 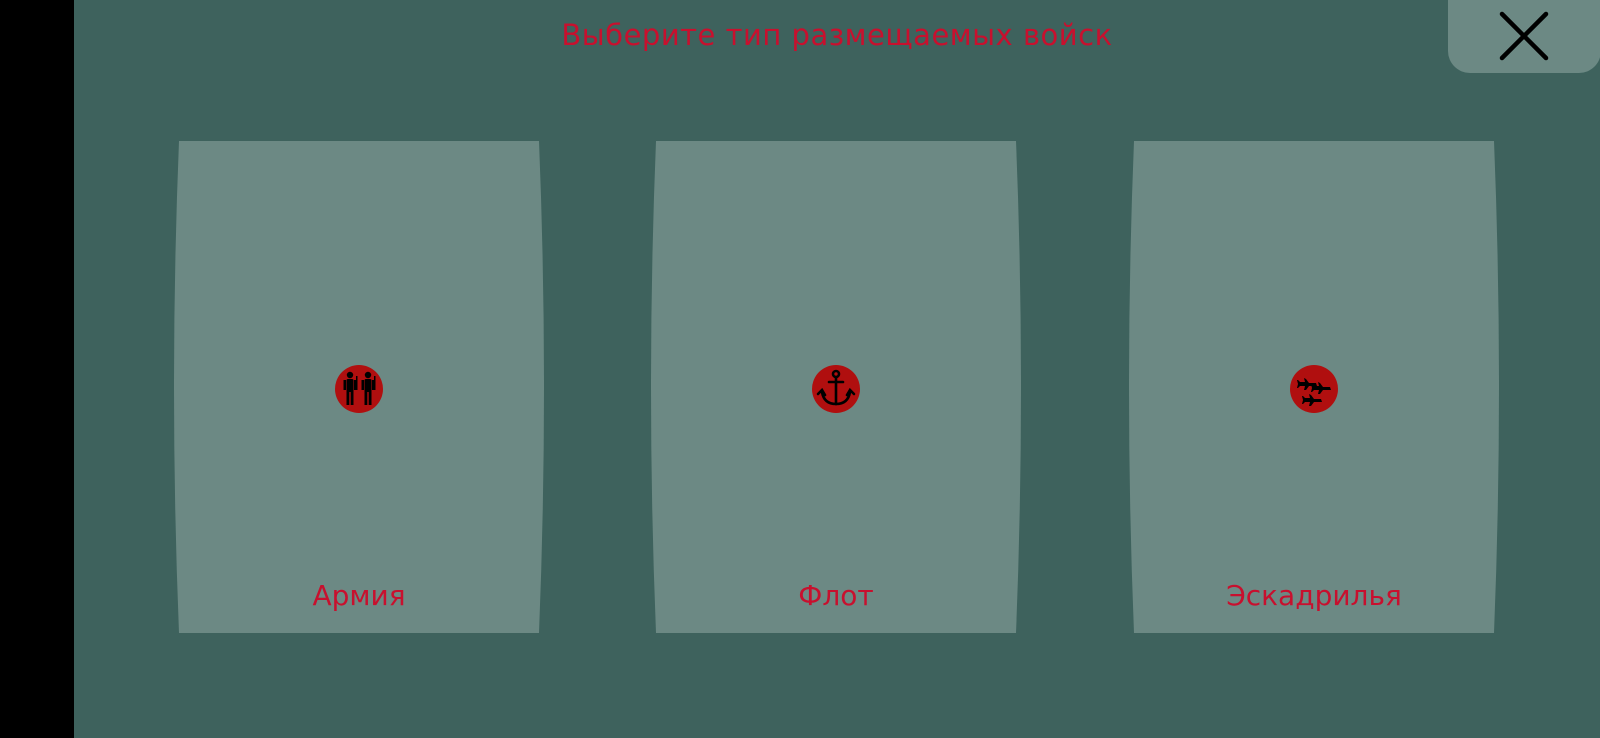 What do you see at coordinates (836, 595) in the screenshot?
I see `troop-card-label: Флот` at bounding box center [836, 595].